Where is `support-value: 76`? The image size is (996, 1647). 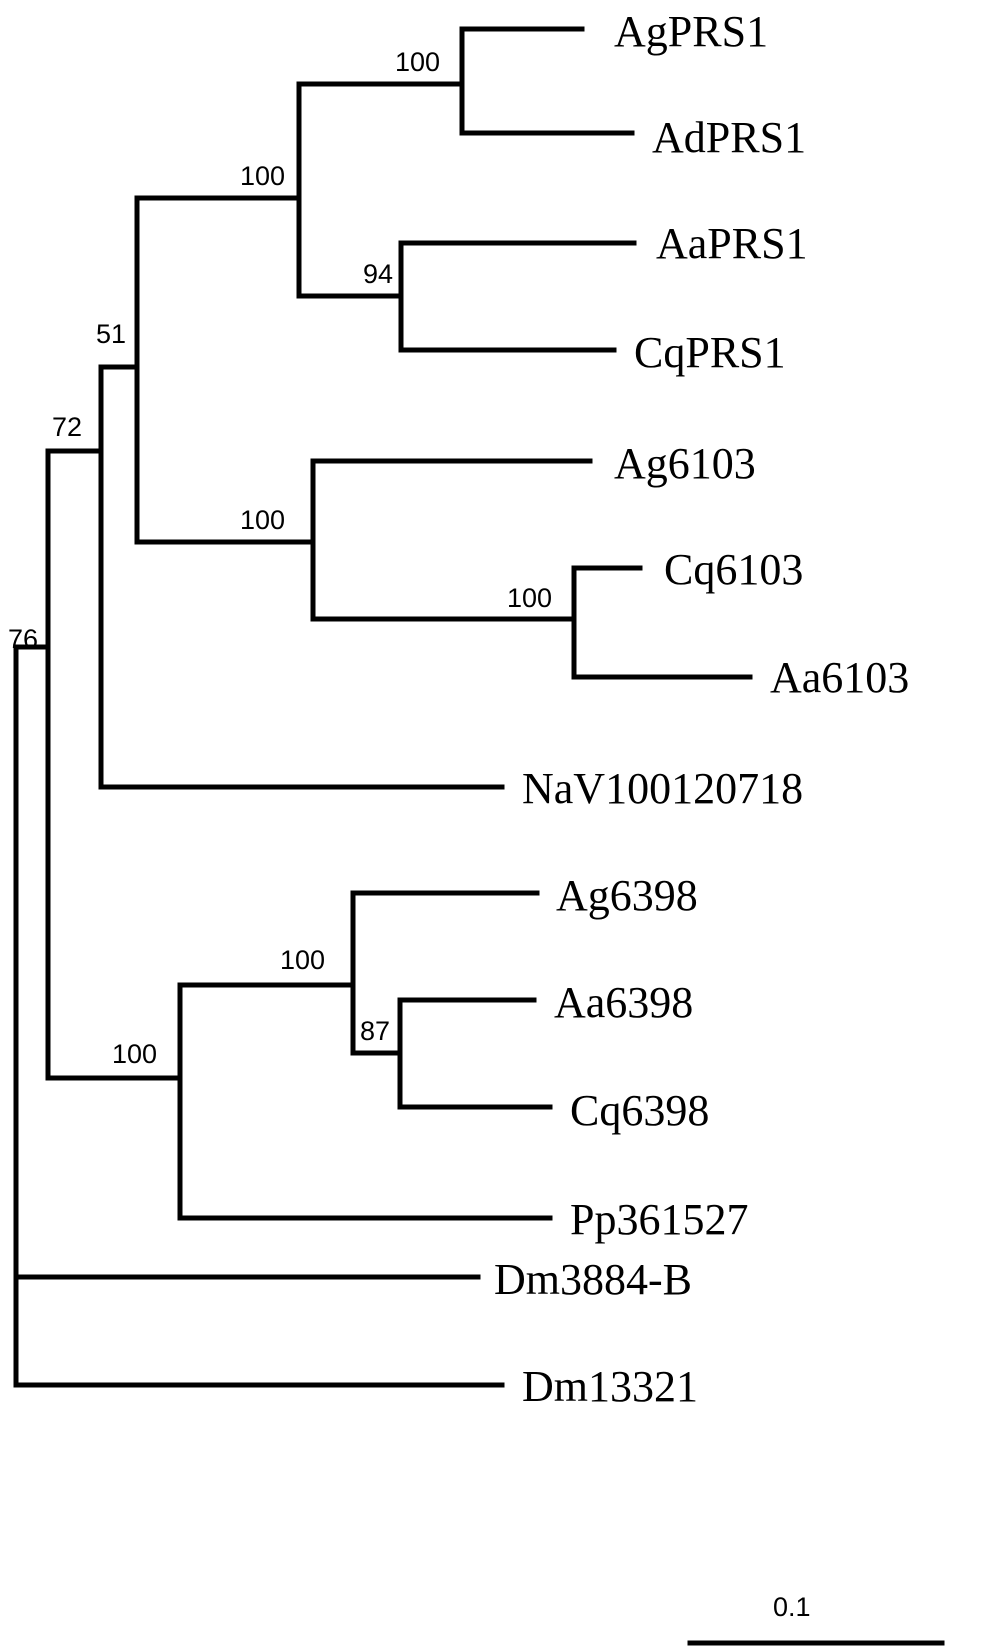 support-value: 76 is located at coordinates (23, 639).